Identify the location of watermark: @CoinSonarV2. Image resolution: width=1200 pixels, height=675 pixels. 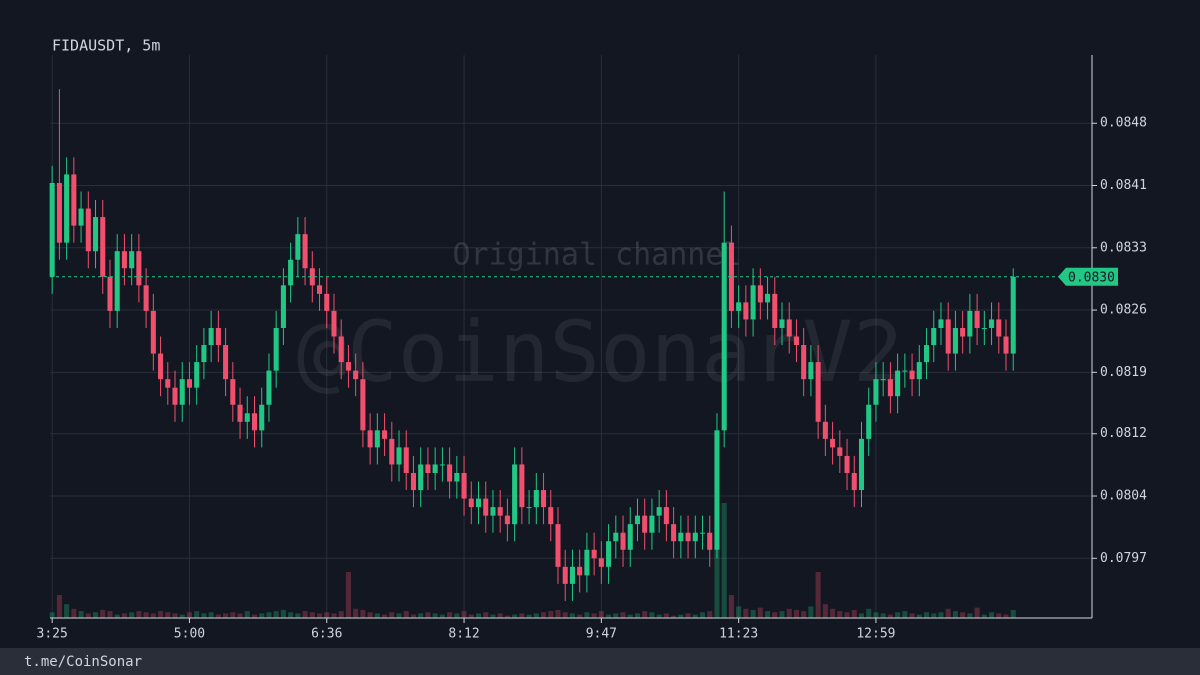
(600, 352).